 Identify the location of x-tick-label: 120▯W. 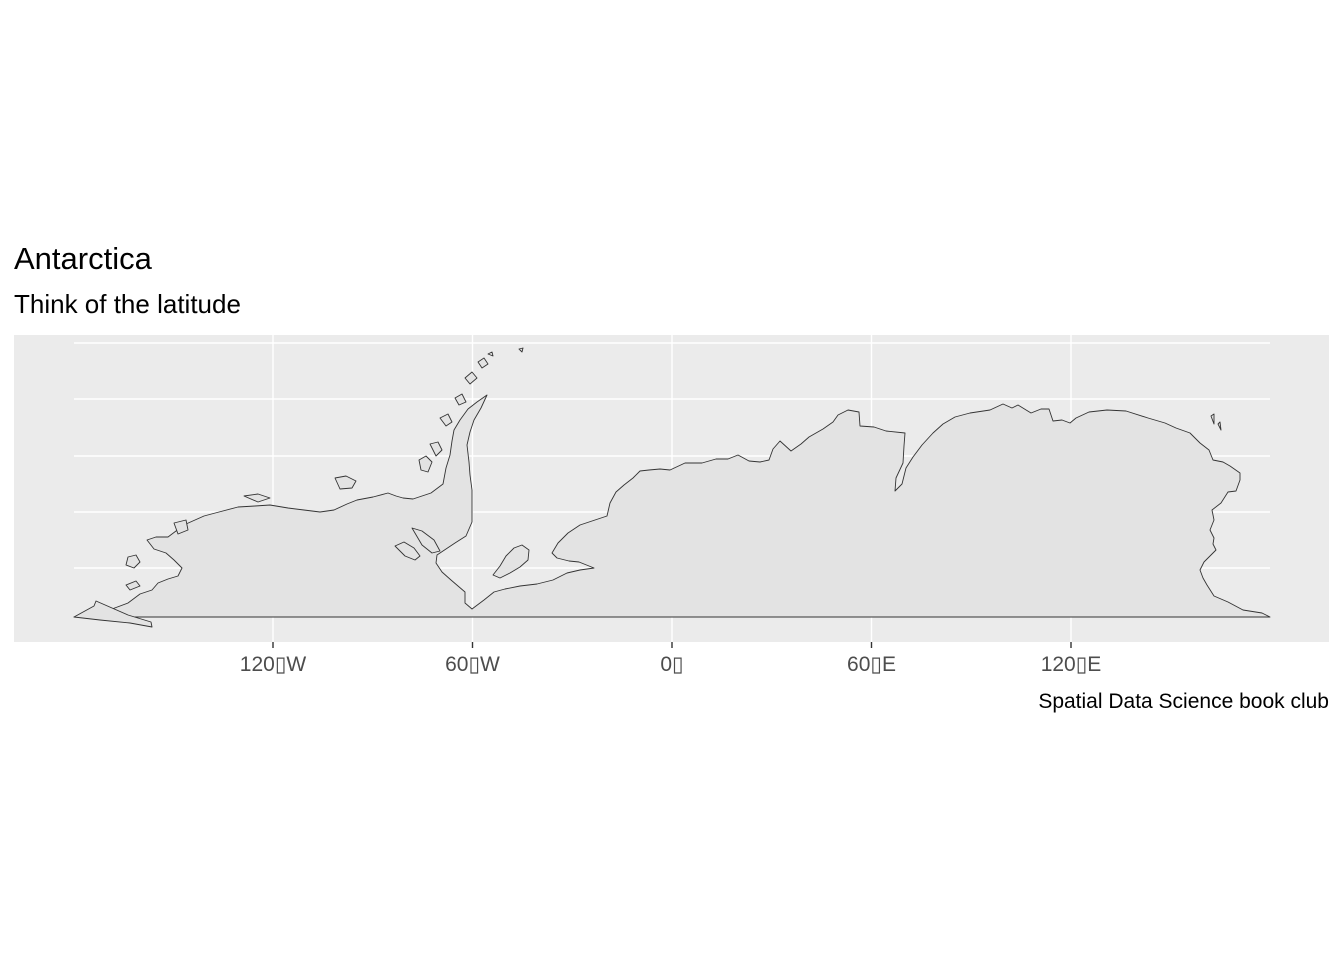
(273, 664).